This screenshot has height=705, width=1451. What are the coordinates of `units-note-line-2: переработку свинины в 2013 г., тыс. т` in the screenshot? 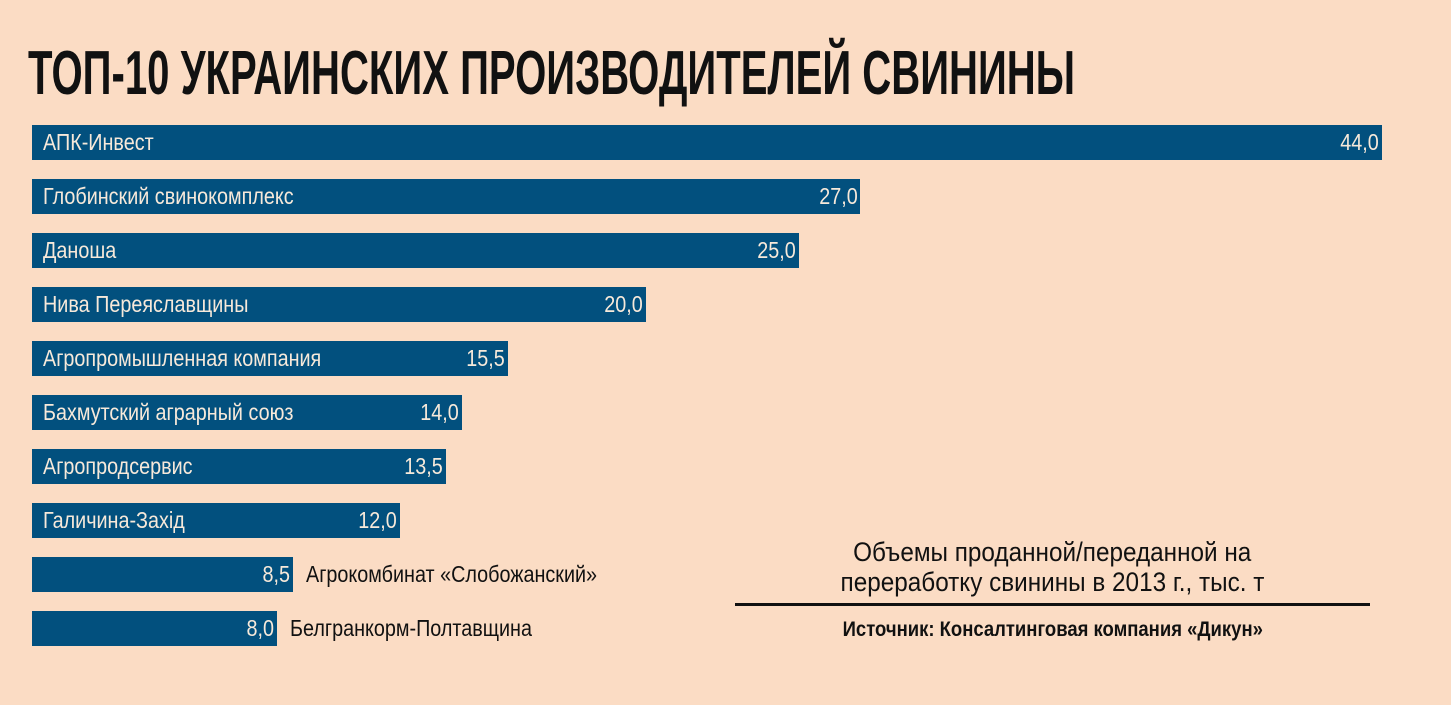 It's located at (1052, 582).